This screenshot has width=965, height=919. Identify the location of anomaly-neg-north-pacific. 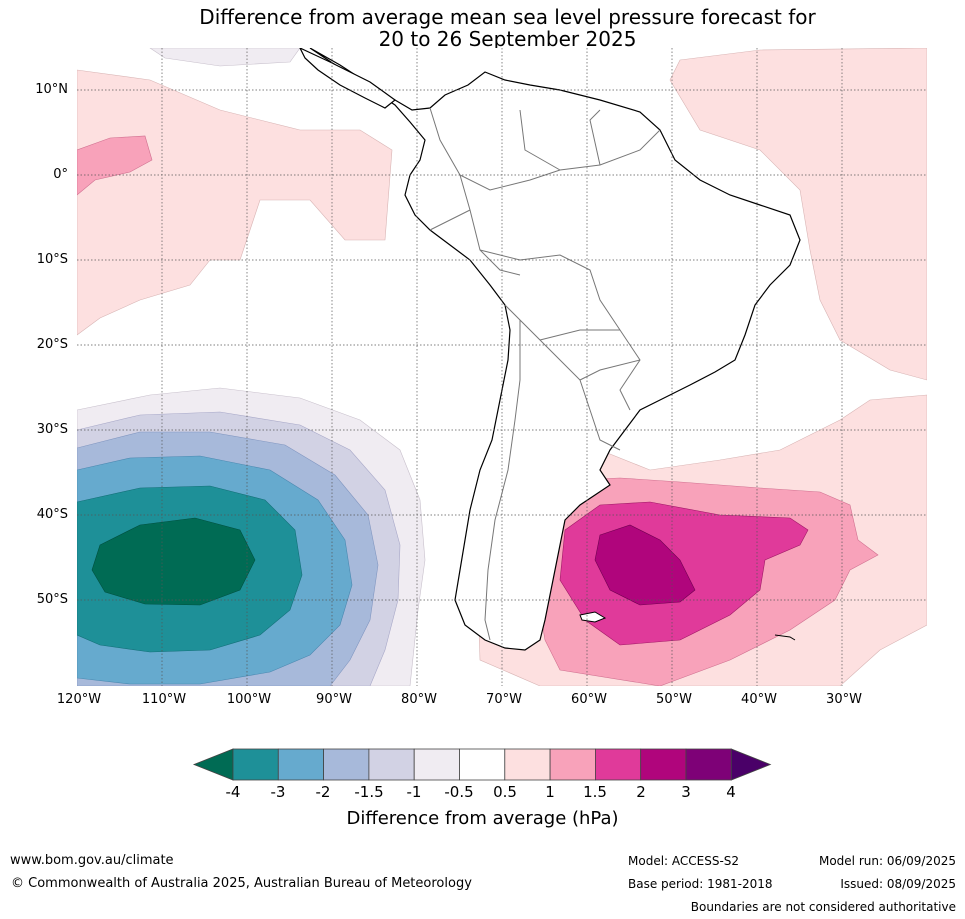
(225, 57).